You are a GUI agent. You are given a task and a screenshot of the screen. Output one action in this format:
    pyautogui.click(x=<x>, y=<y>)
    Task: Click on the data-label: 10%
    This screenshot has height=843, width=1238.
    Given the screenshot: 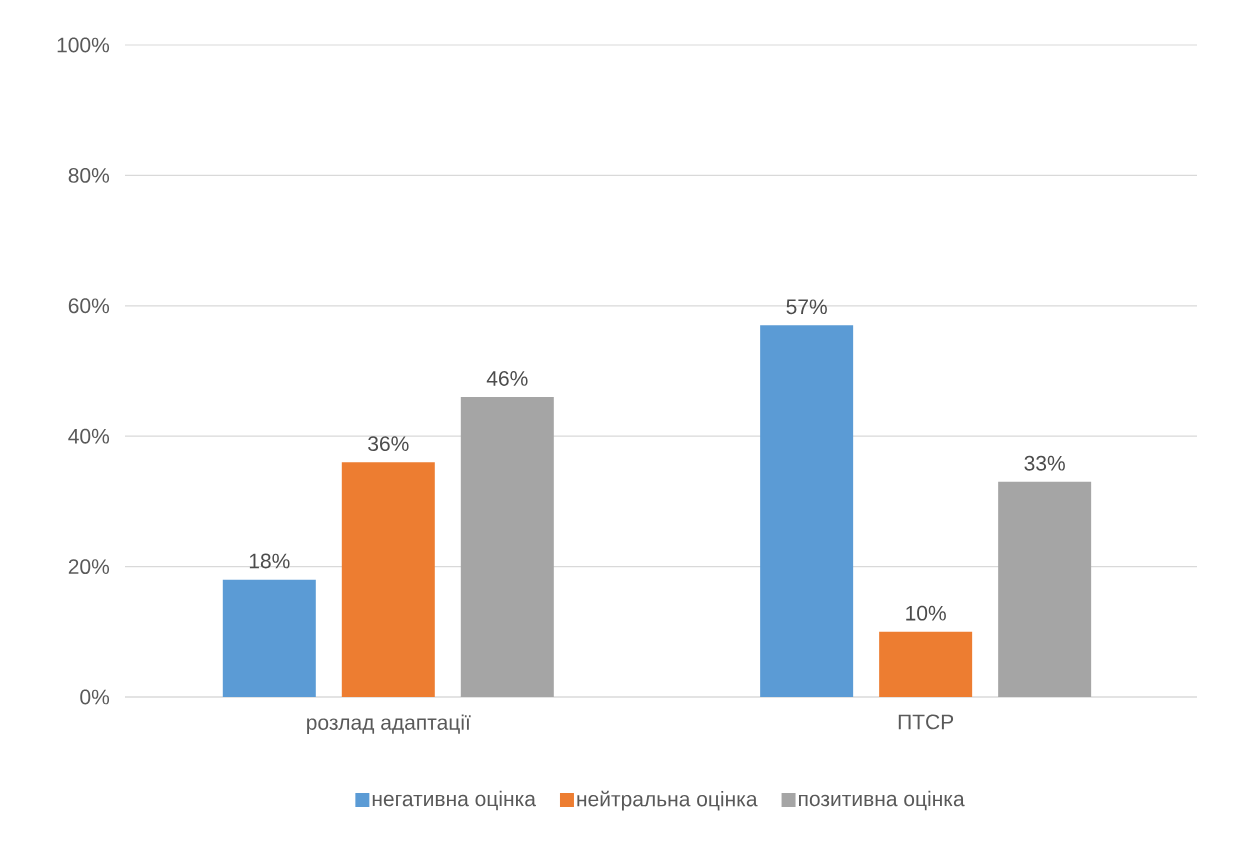 What is the action you would take?
    pyautogui.click(x=926, y=613)
    